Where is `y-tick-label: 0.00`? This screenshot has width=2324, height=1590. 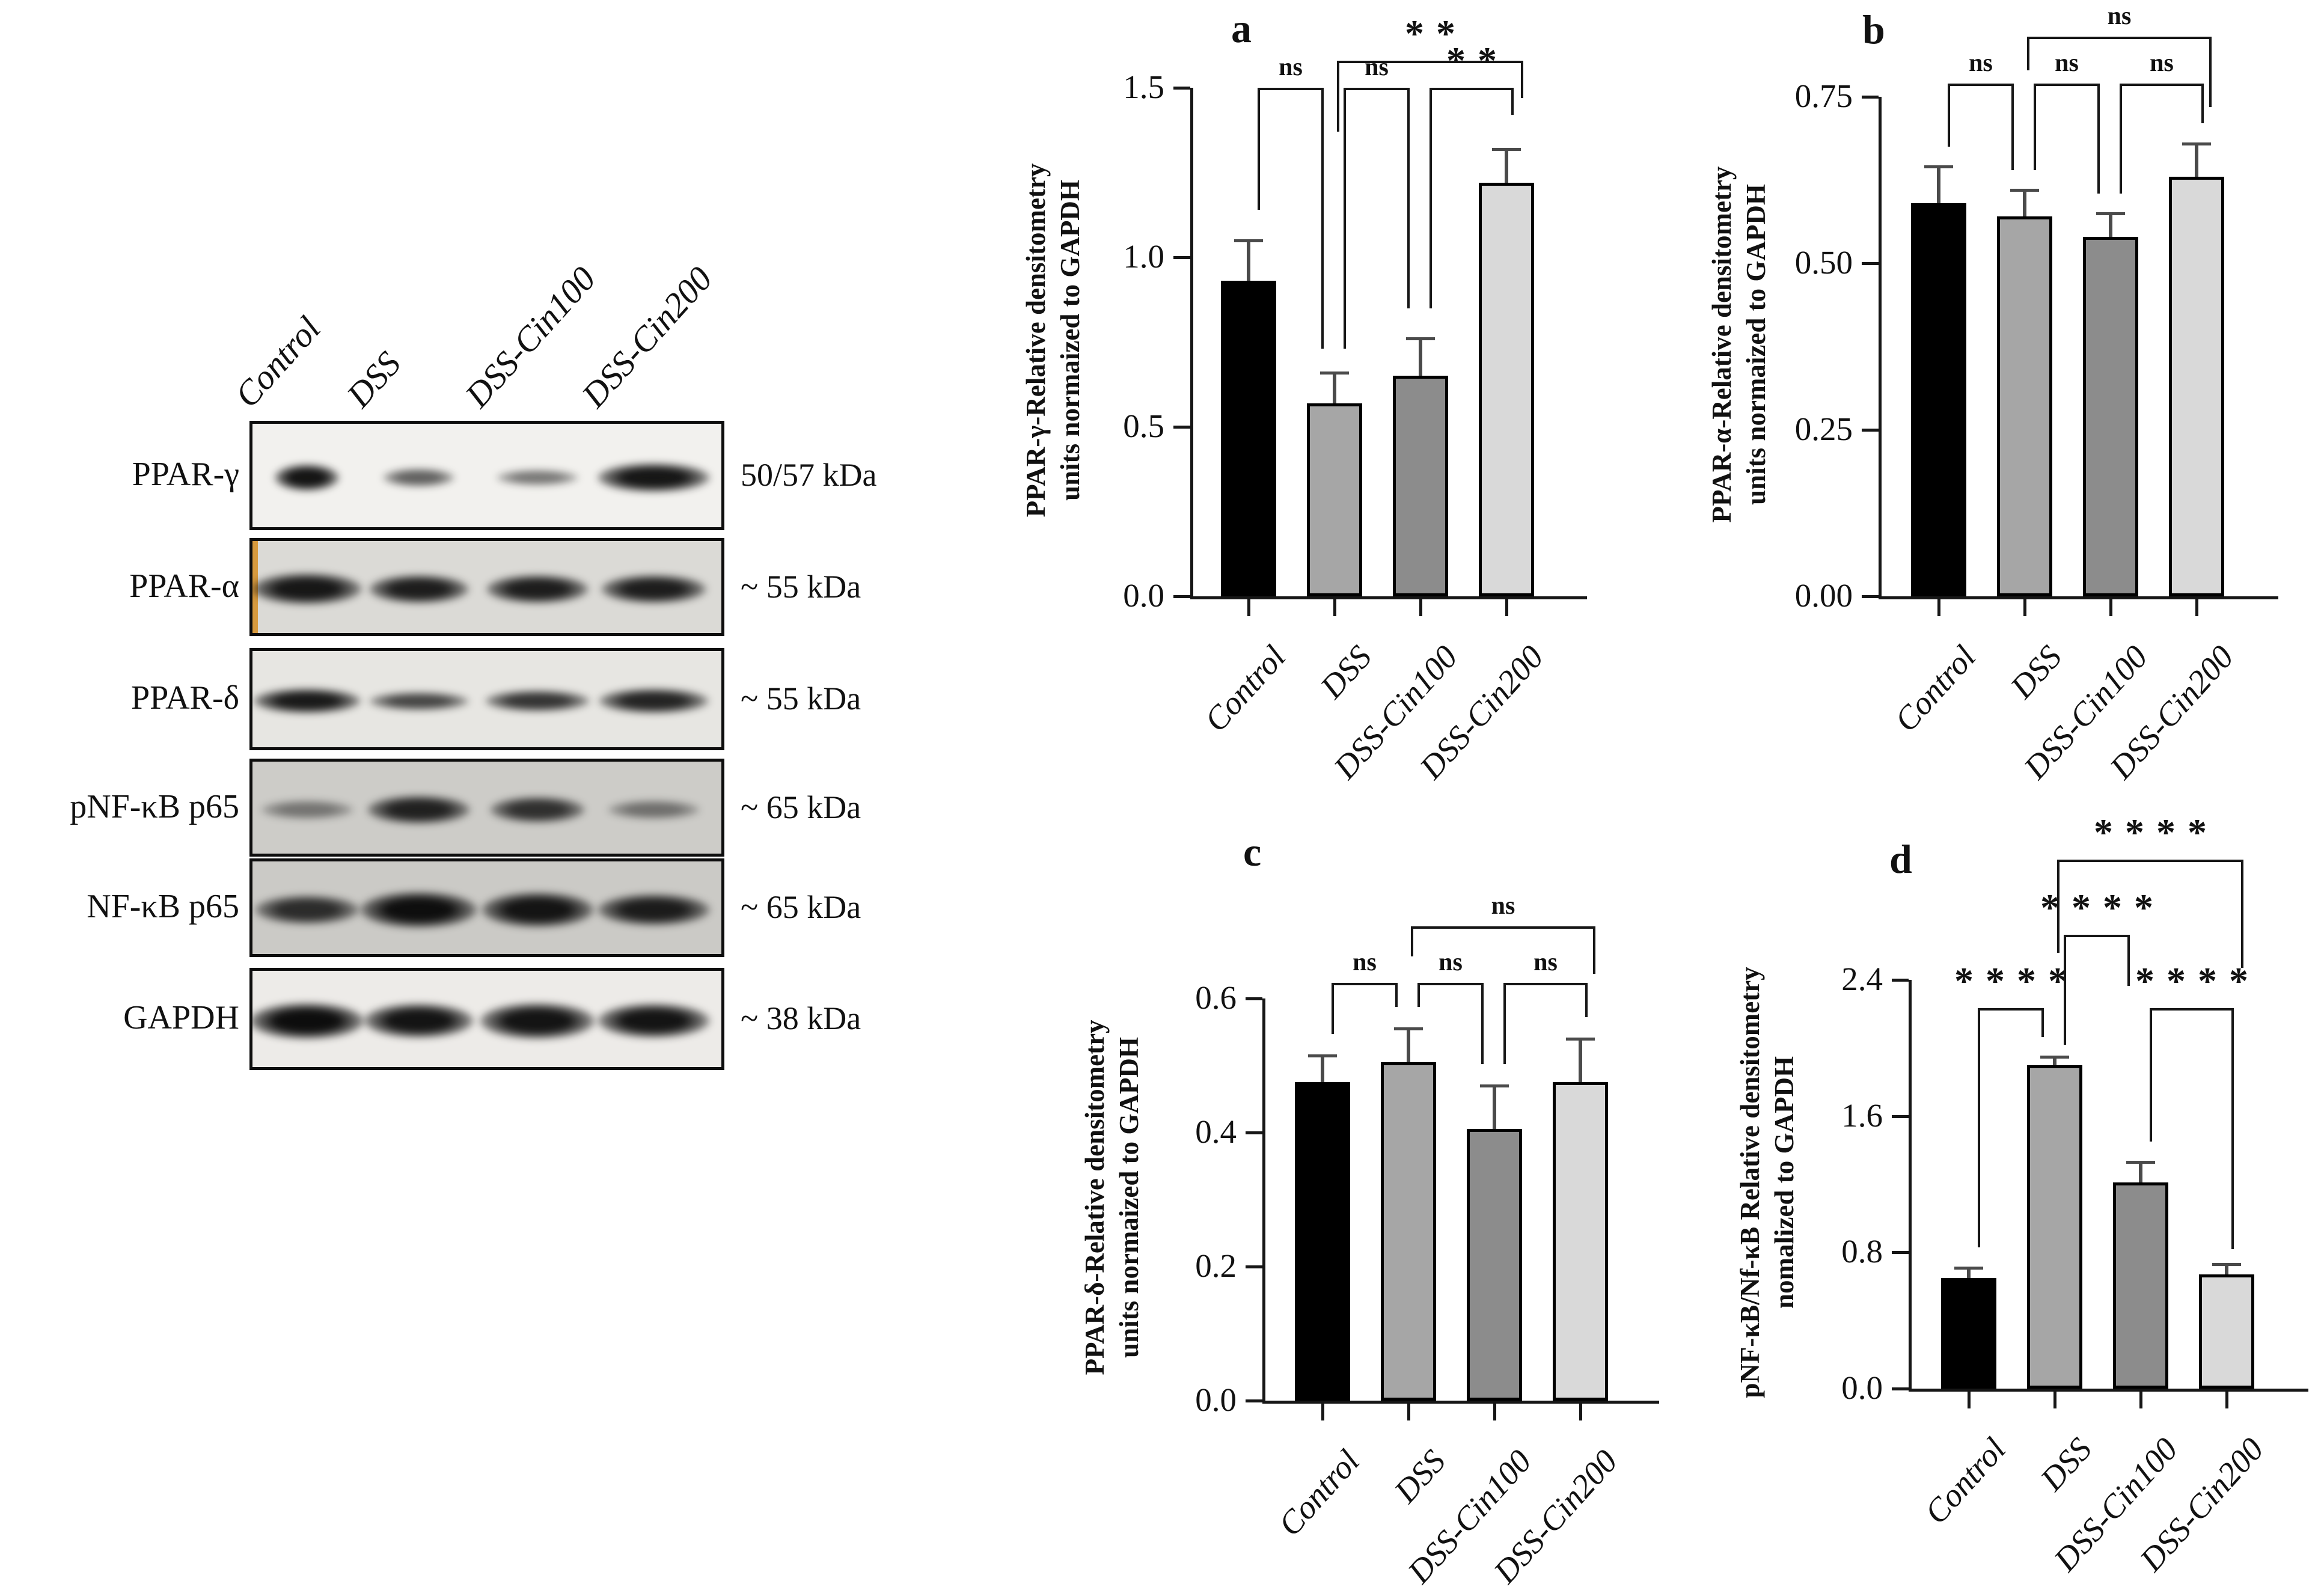
y-tick-label: 0.00 is located at coordinates (1824, 595).